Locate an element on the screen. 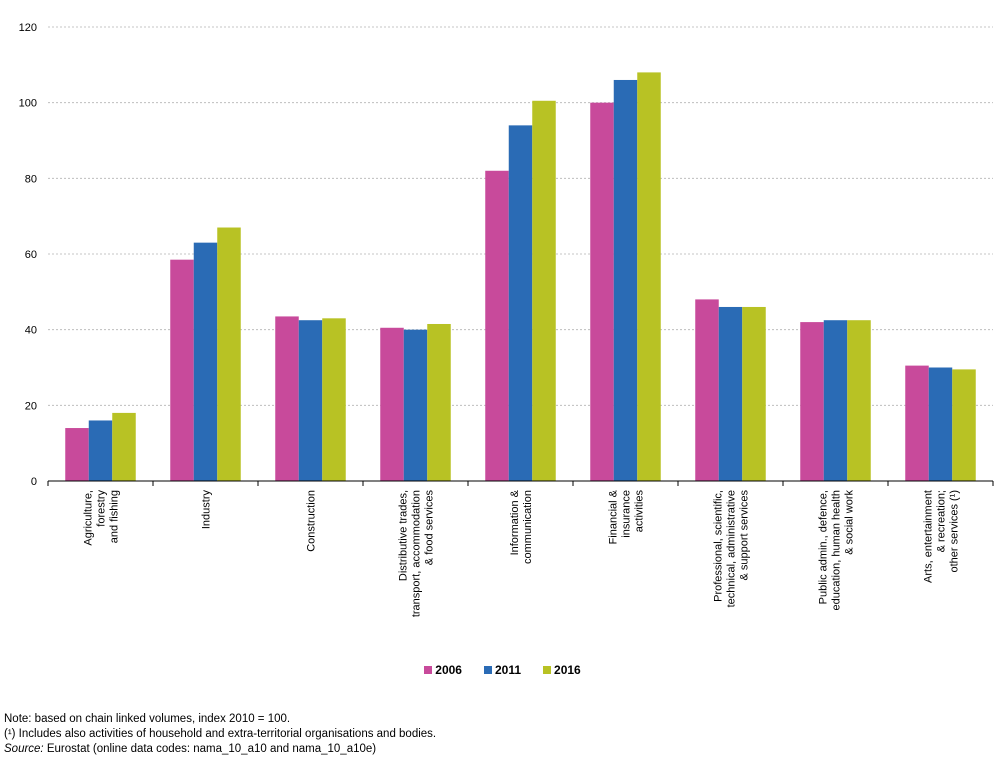 The width and height of the screenshot is (1005, 757). x-tick-label-line: Financial & is located at coordinates (614, 516).